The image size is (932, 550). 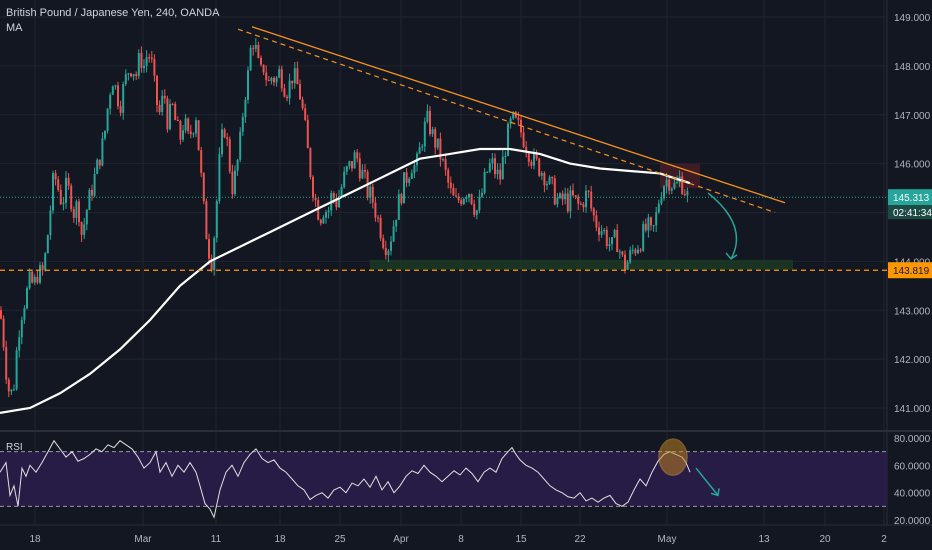 I want to click on indicator-label: MA, so click(x=14, y=28).